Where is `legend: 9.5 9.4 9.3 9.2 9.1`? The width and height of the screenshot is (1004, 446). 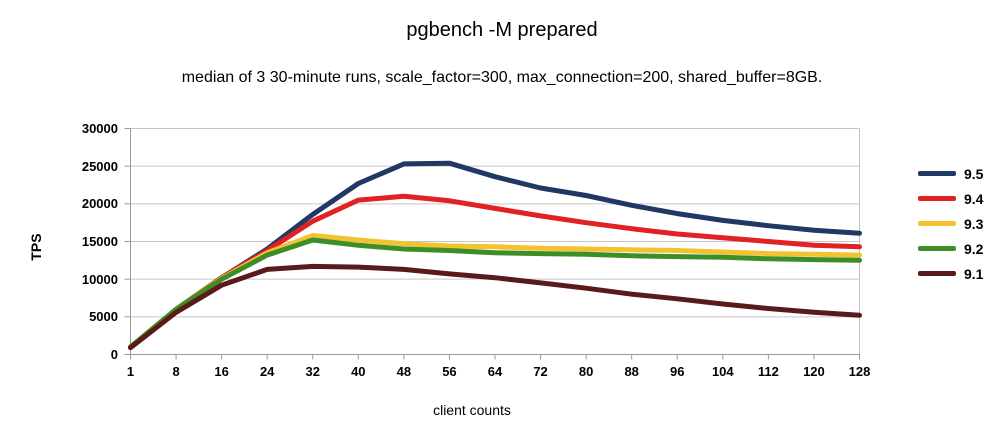 legend: 9.5 9.4 9.3 9.2 9.1 is located at coordinates (950, 223).